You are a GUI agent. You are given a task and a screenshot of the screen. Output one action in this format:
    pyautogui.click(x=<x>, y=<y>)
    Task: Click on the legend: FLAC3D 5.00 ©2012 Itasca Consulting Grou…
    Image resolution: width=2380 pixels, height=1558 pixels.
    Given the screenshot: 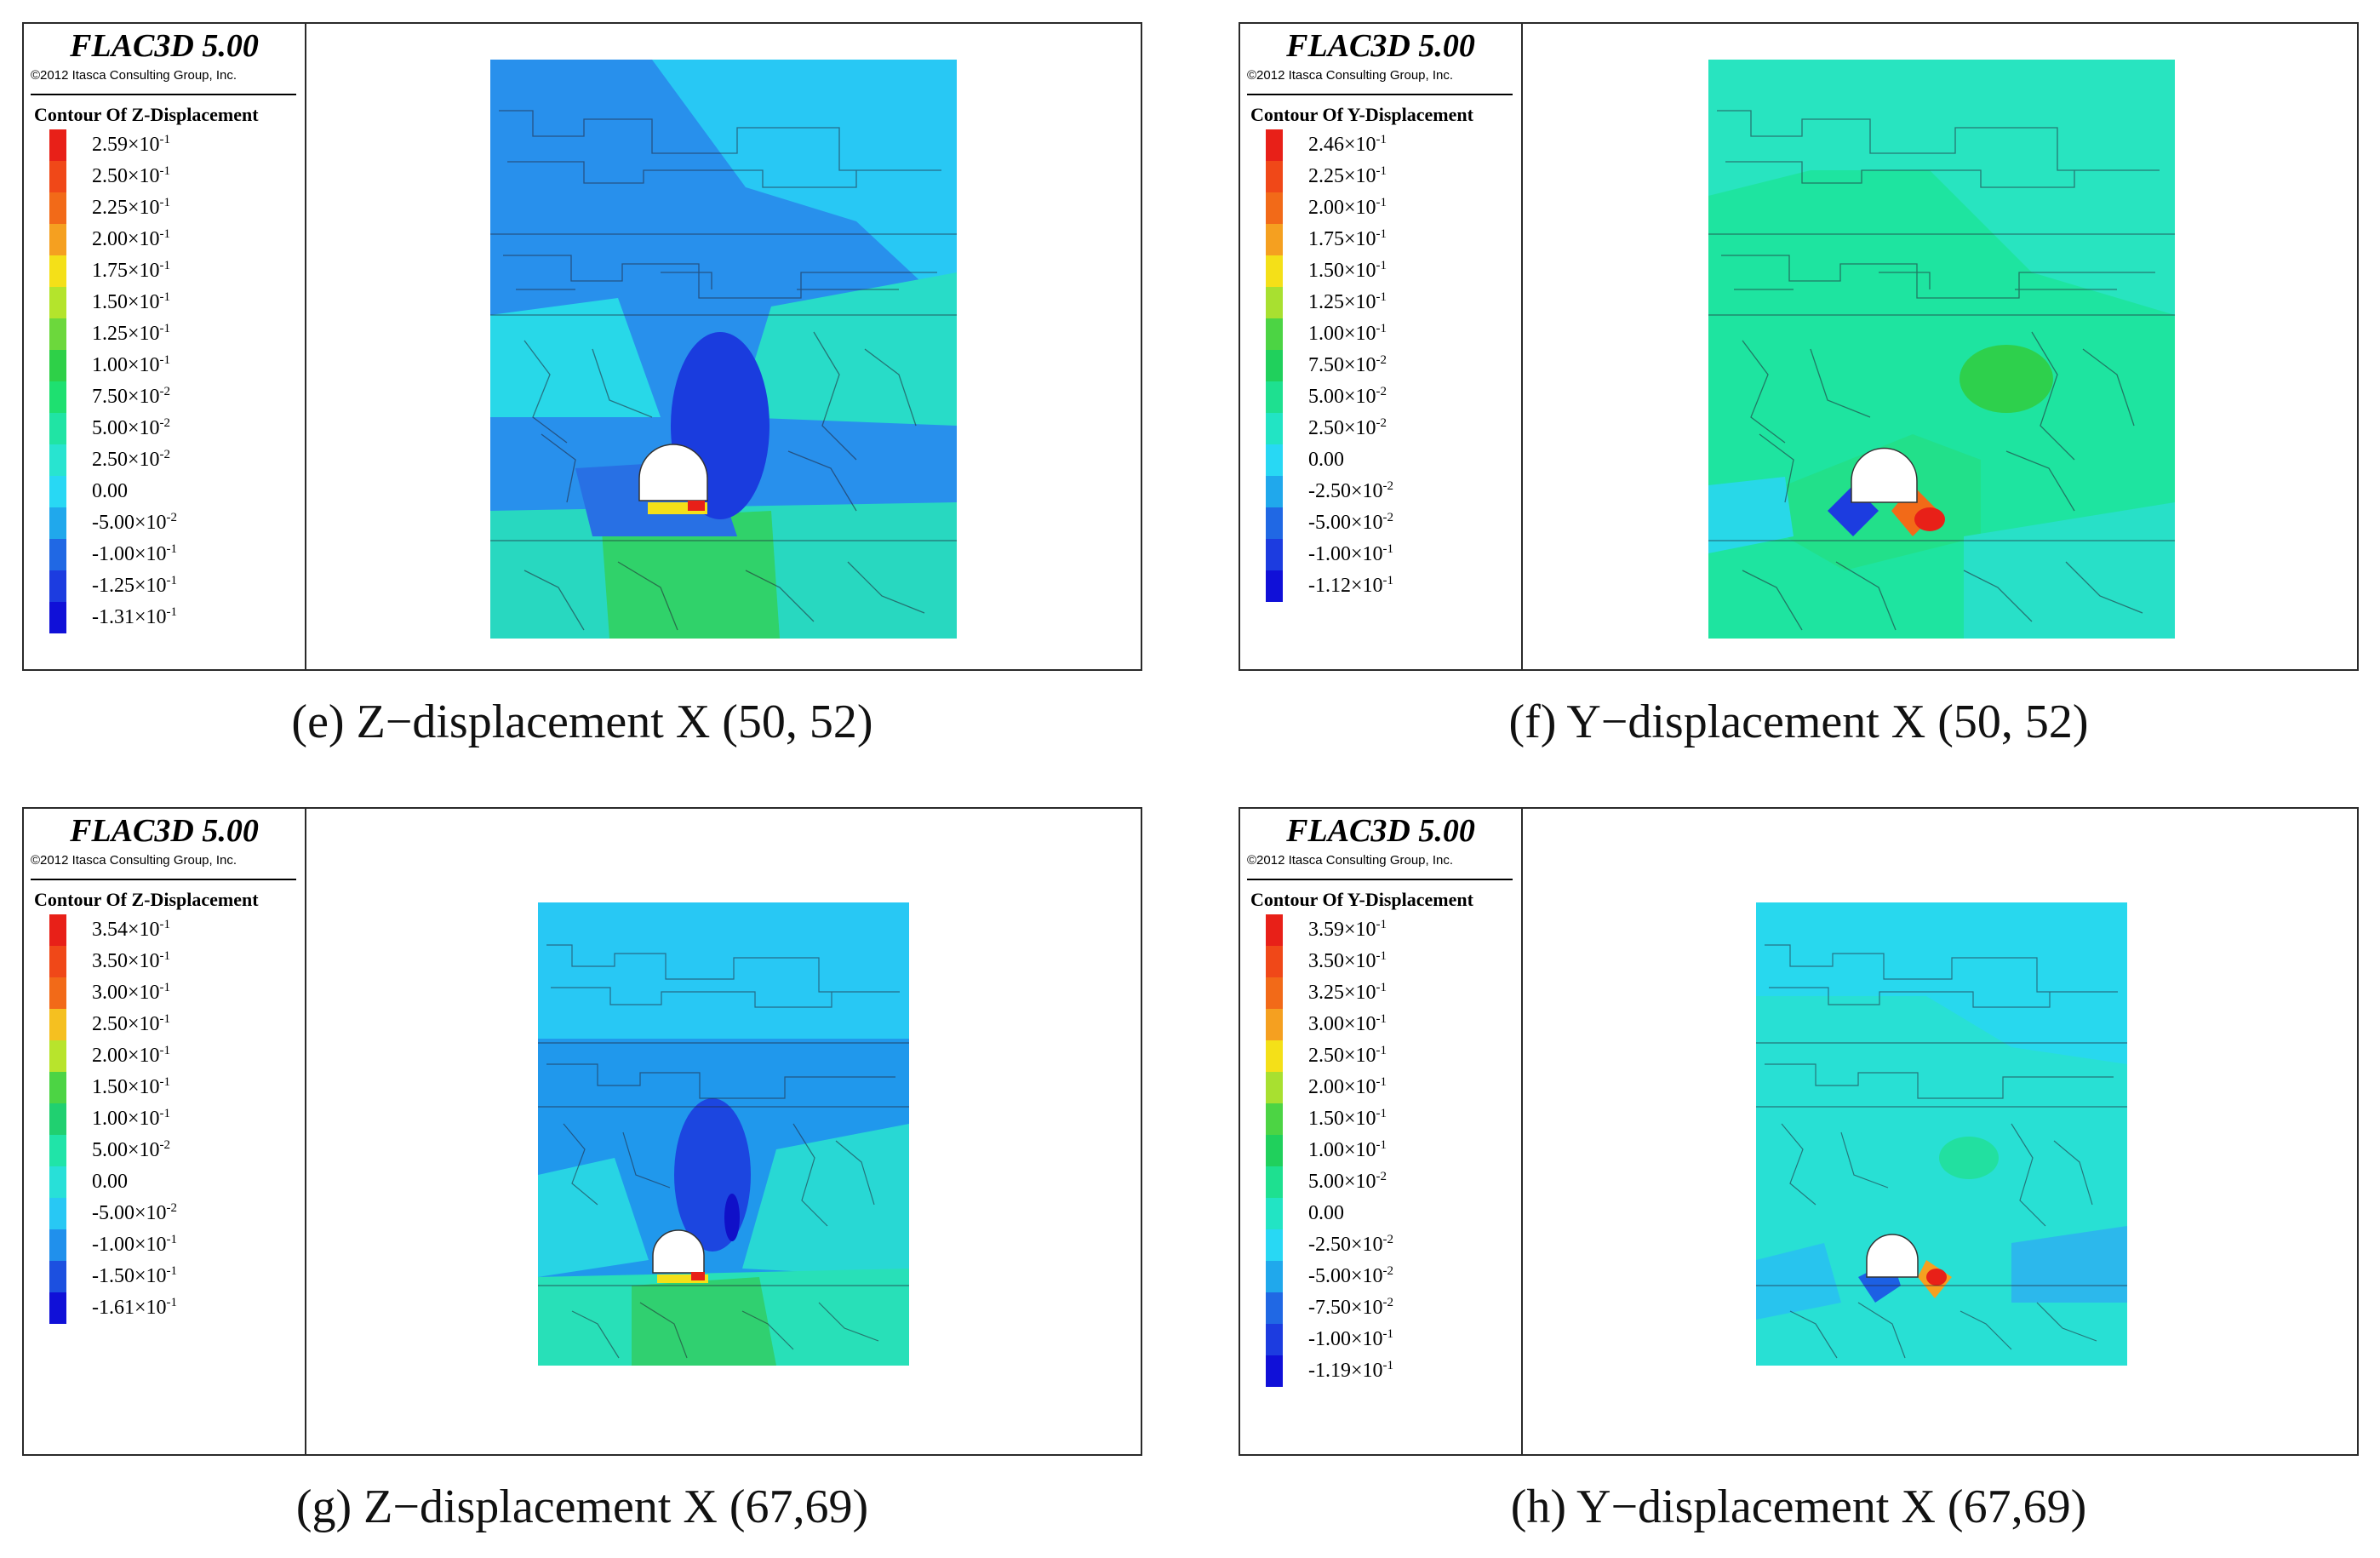 What is the action you would take?
    pyautogui.click(x=1382, y=346)
    